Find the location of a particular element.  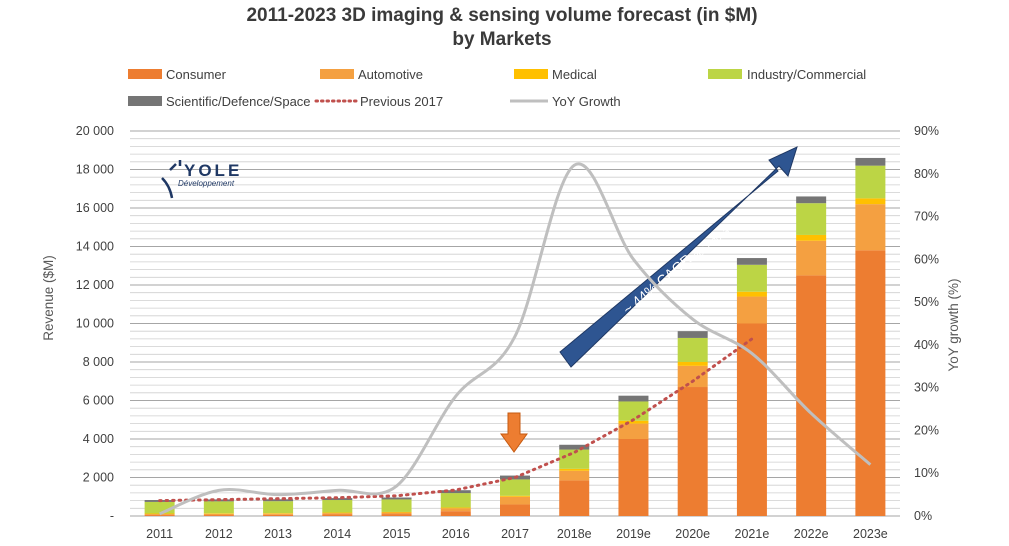

y-tick-label: 12 000 is located at coordinates (95, 285).